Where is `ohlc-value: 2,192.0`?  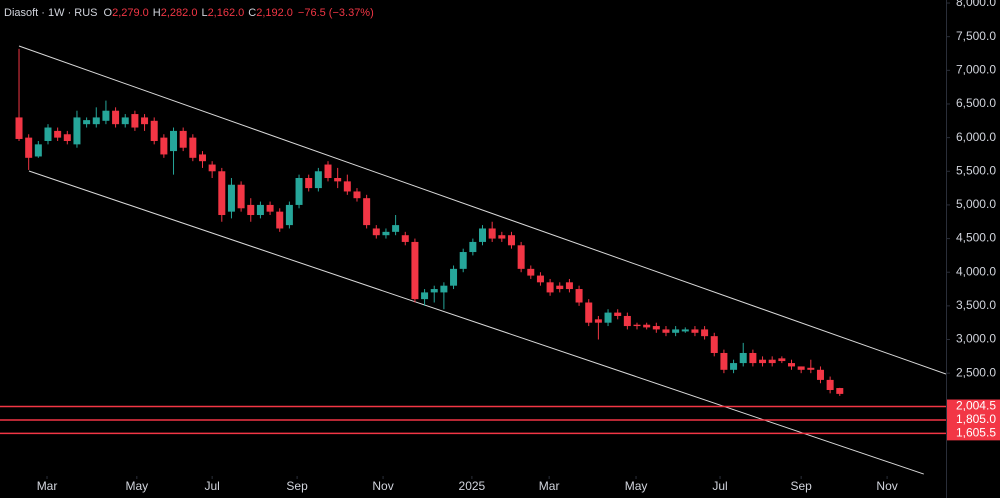 ohlc-value: 2,192.0 is located at coordinates (274, 13).